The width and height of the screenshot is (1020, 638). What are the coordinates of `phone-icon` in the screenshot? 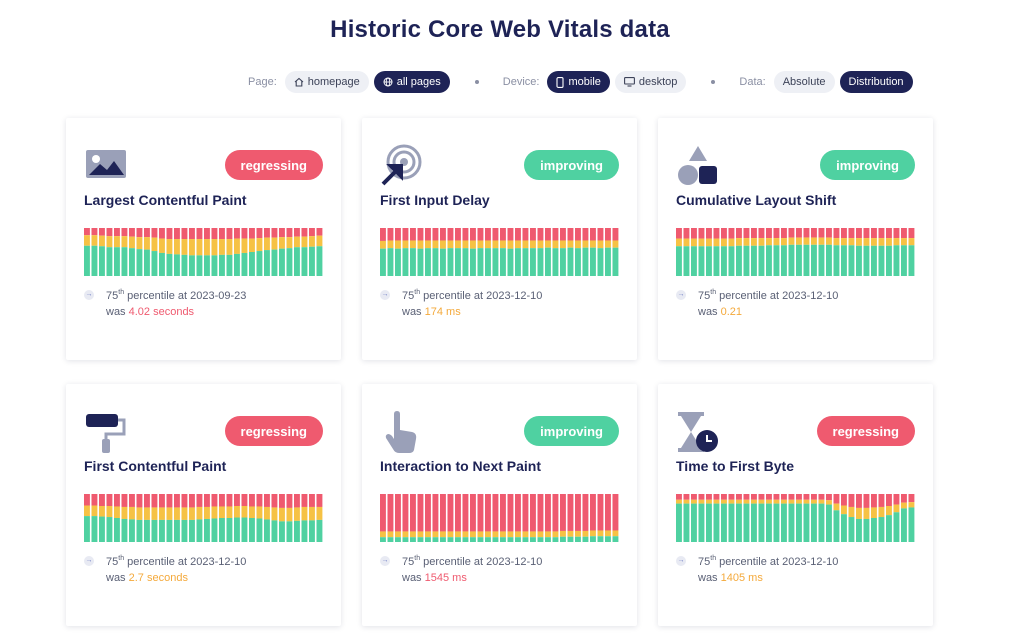 It's located at (560, 82).